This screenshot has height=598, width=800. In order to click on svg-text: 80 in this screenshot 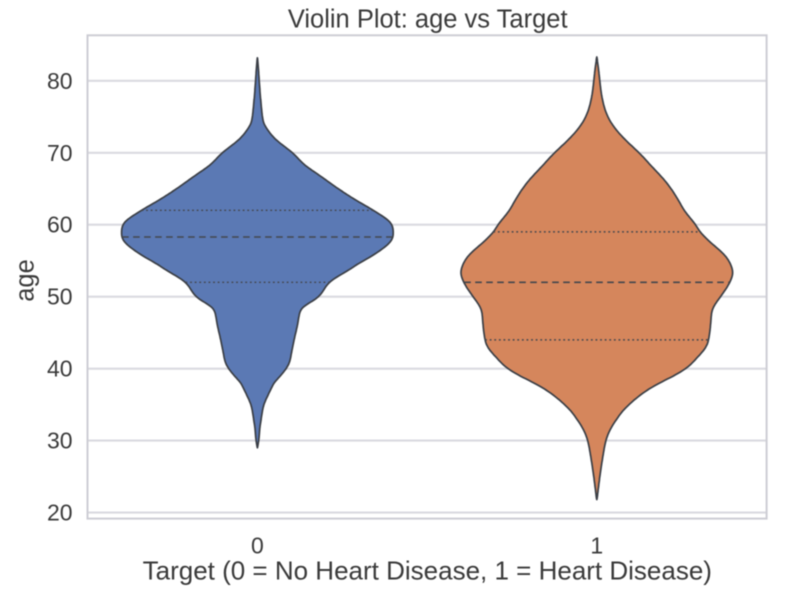, I will do `click(60, 81)`.